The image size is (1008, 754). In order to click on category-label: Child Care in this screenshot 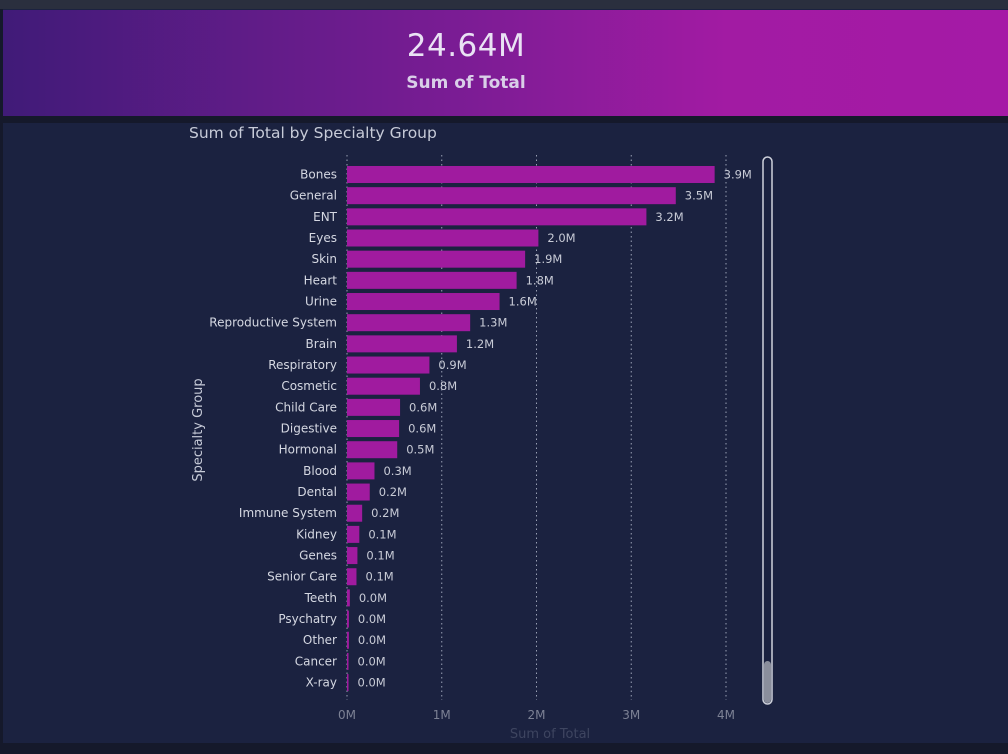, I will do `click(306, 407)`.